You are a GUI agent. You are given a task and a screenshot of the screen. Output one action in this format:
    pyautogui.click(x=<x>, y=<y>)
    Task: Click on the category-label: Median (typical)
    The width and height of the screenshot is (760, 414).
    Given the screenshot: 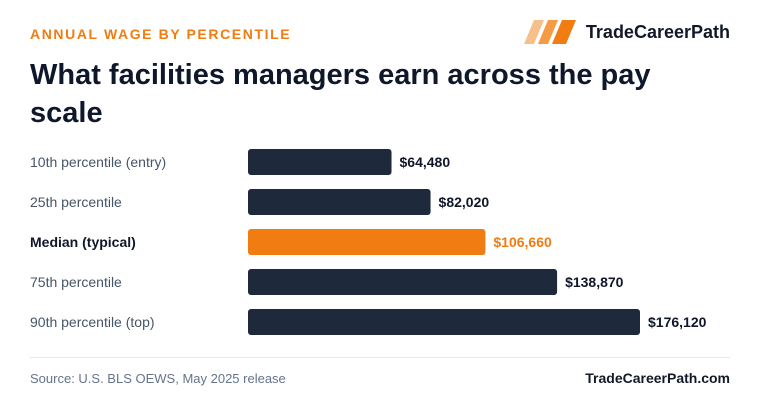 What is the action you would take?
    pyautogui.click(x=83, y=242)
    